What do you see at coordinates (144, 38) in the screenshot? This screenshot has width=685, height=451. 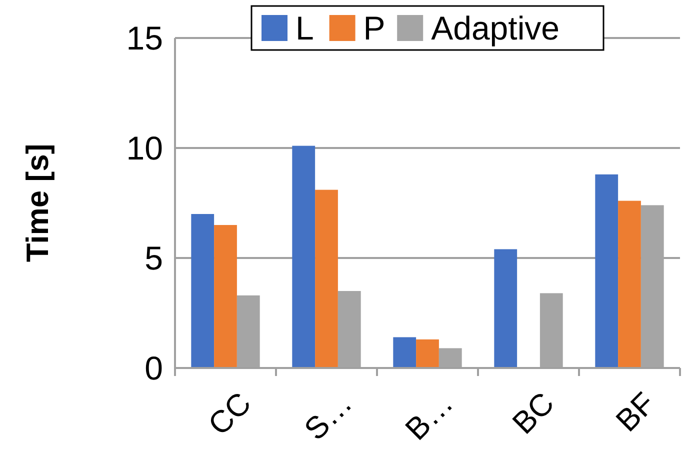 I see `y-tick-label: 15` at bounding box center [144, 38].